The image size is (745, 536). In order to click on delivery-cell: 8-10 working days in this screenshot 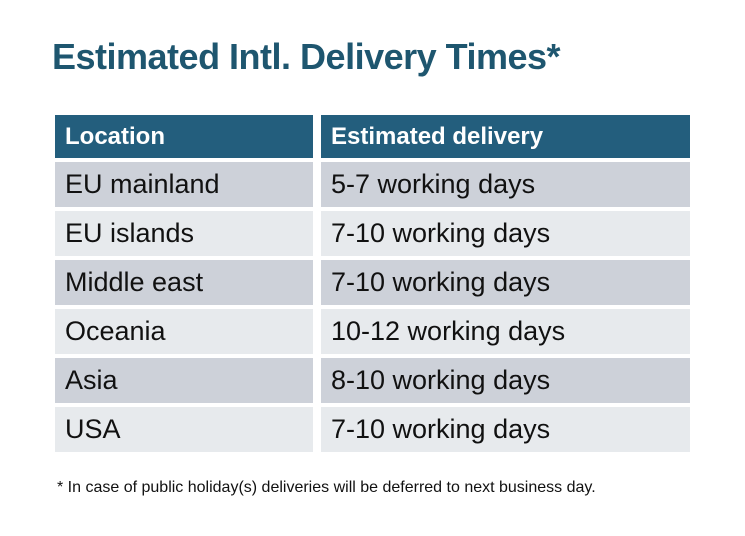, I will do `click(505, 380)`.